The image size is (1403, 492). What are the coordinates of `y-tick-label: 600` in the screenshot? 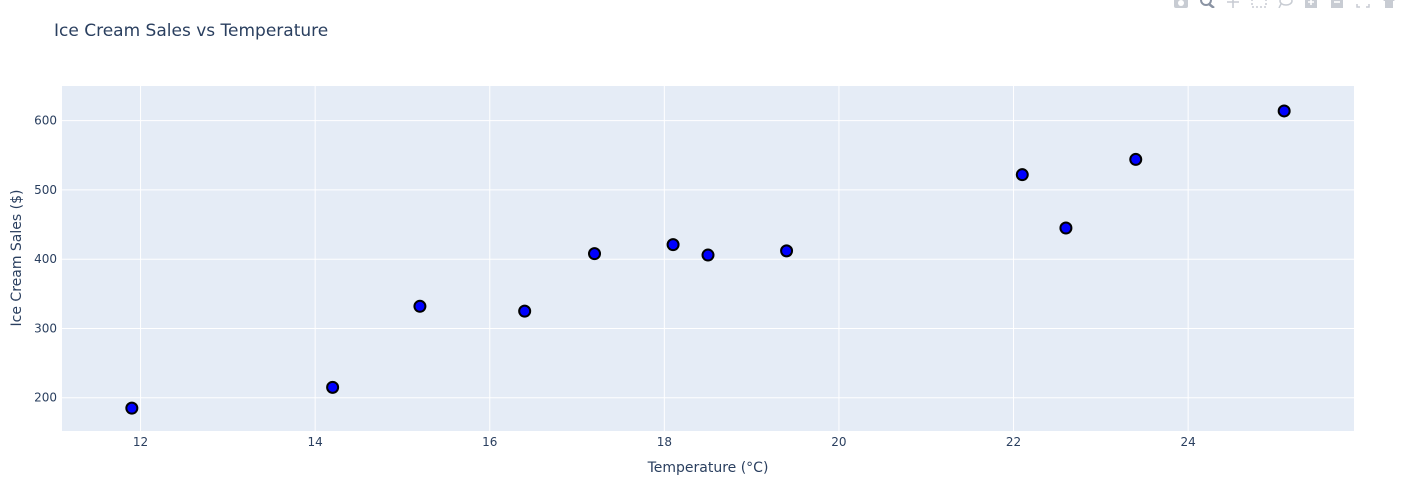 It's located at (45, 121).